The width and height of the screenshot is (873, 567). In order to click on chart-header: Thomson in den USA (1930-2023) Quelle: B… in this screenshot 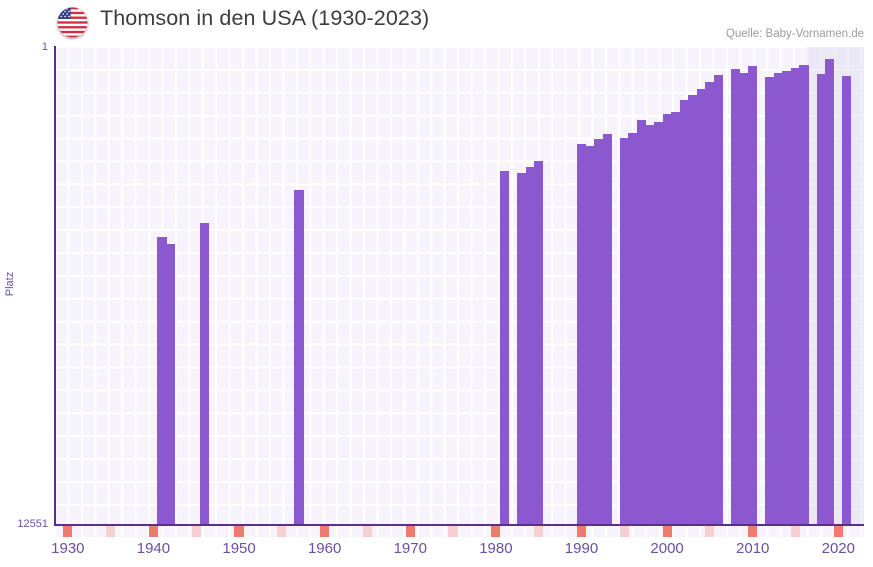, I will do `click(436, 22)`.